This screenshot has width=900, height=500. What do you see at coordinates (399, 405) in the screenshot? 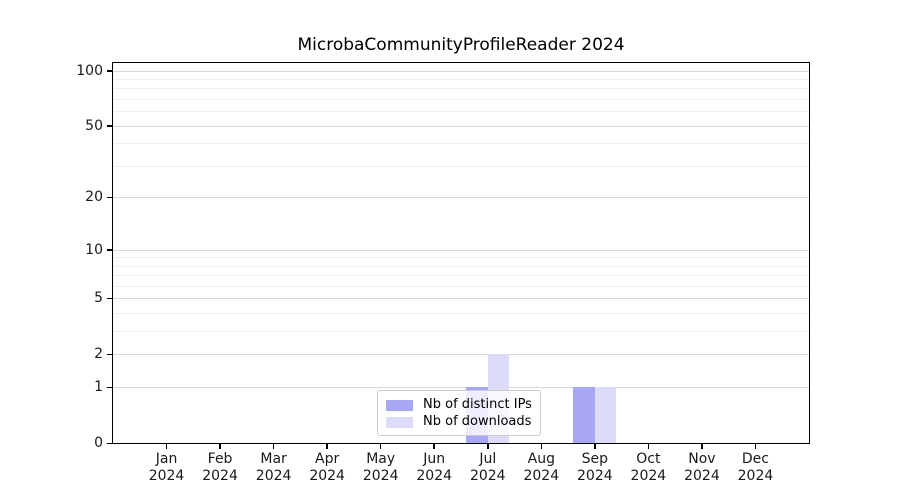
I see `legend-swatch-distinct-ips` at bounding box center [399, 405].